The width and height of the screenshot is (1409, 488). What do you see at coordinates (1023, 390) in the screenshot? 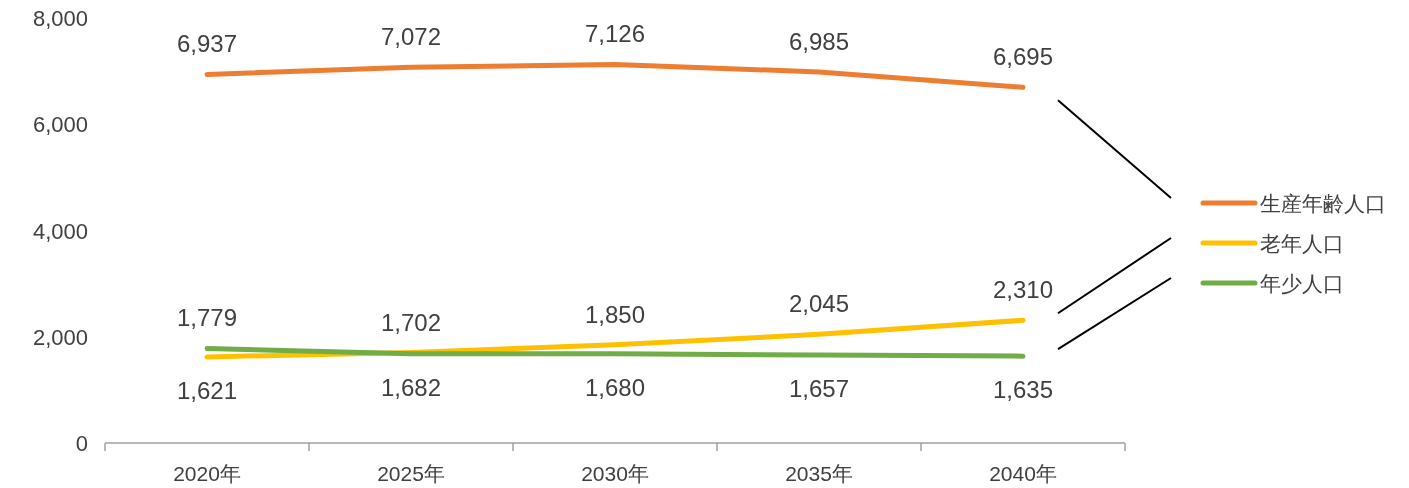
I see `data-label: 1,635` at bounding box center [1023, 390].